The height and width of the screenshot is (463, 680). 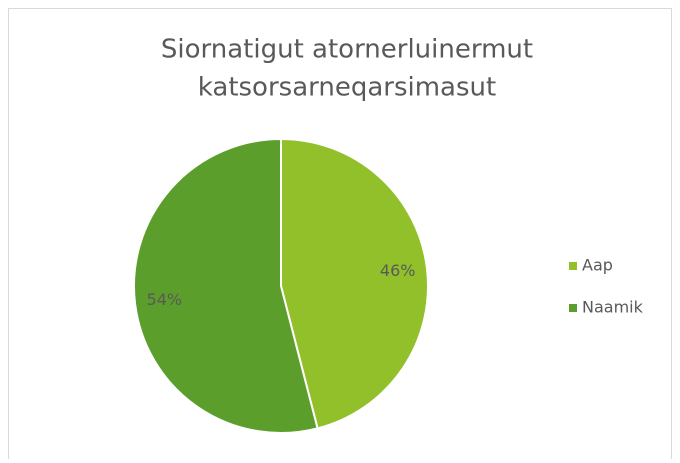 I want to click on chart-title: katsorsarneqarsimasut, so click(x=347, y=88).